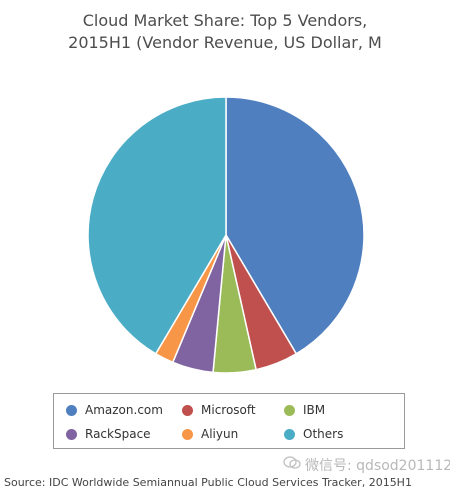 This screenshot has width=450, height=496. Describe the element at coordinates (323, 434) in the screenshot. I see `legend-label: Others` at that location.